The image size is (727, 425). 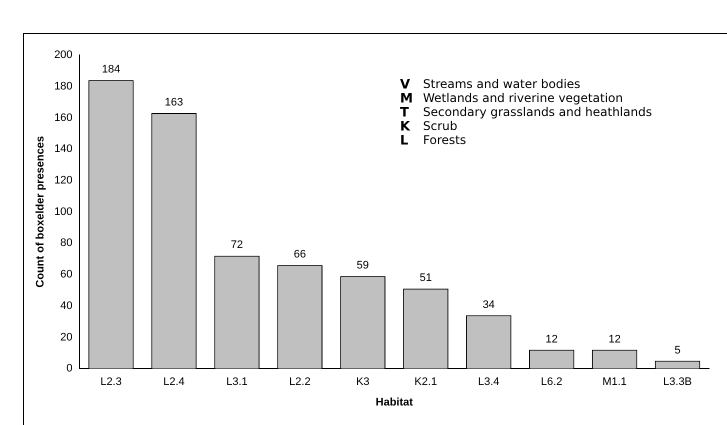 I want to click on data-label: 34, so click(x=488, y=304).